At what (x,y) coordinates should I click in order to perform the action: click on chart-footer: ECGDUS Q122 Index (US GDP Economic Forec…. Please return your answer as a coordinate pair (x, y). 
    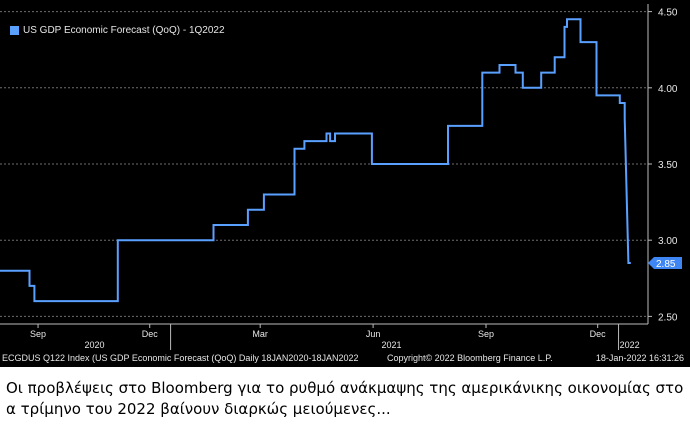
    Looking at the image, I should click on (345, 359).